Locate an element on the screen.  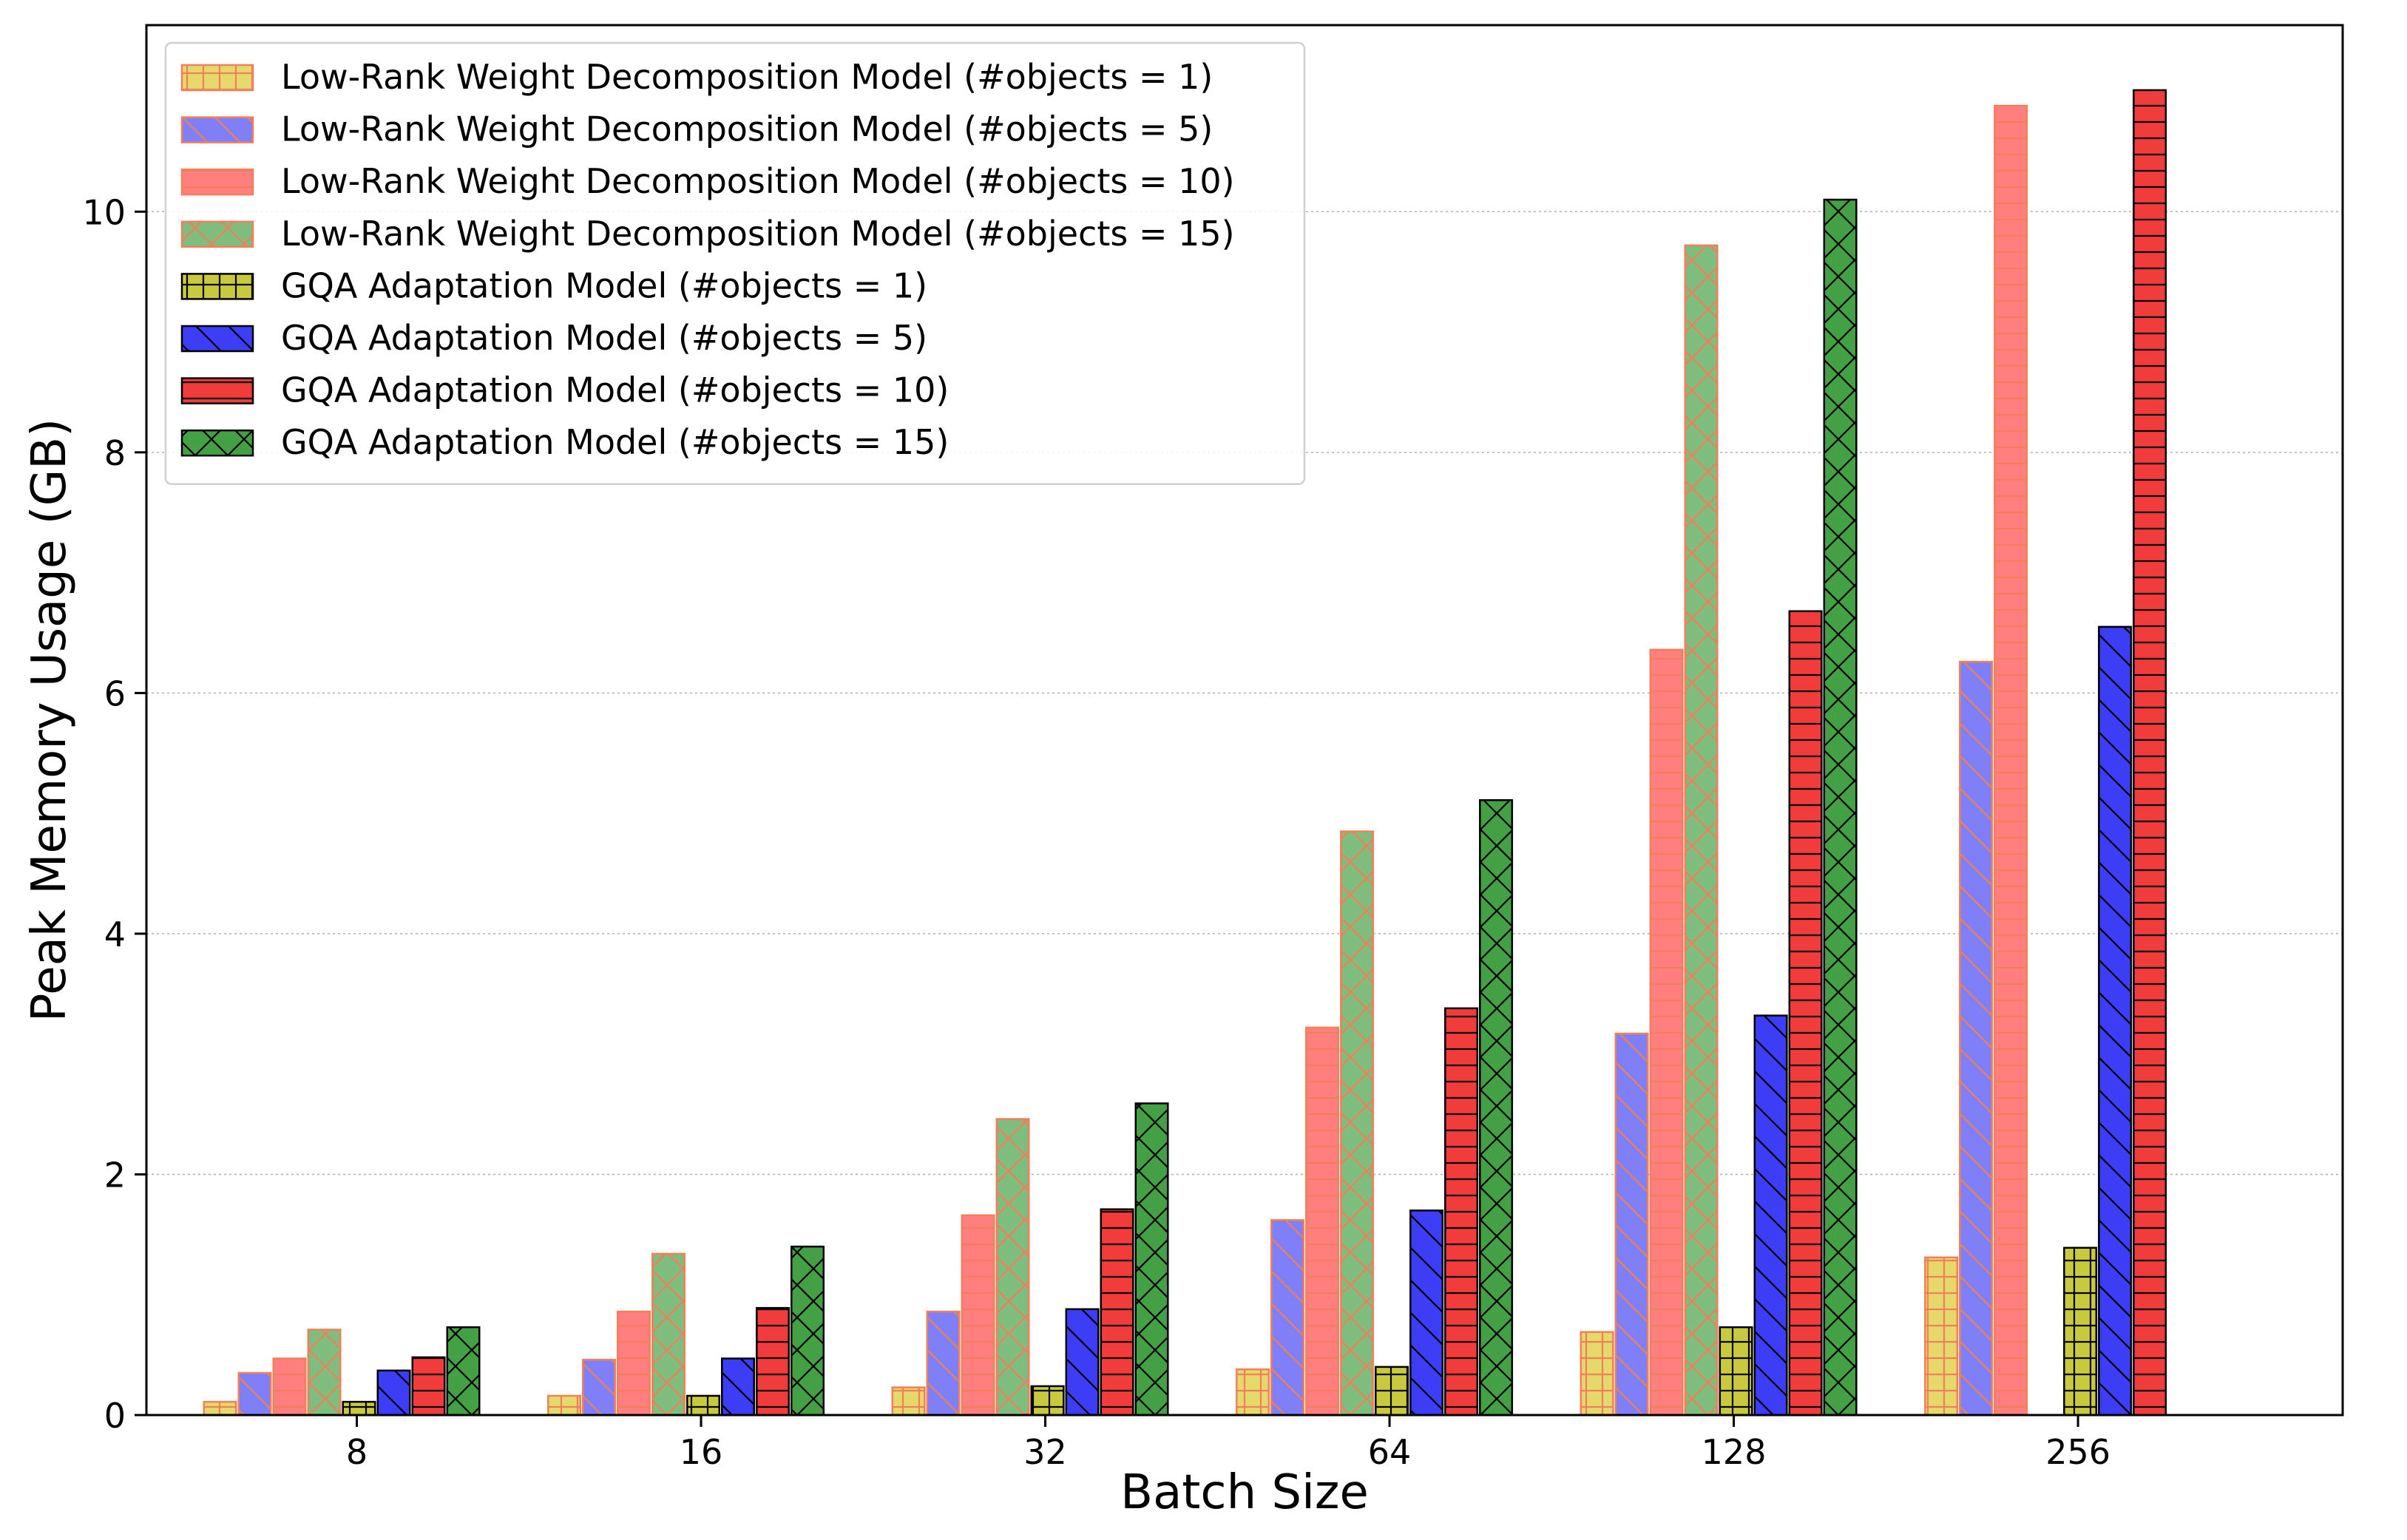
y-axis-label: Peak Memory Usage (GB) is located at coordinates (49, 720).